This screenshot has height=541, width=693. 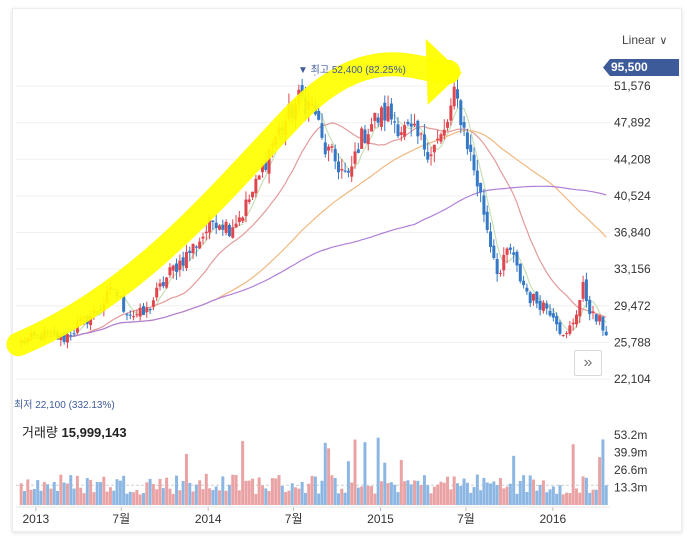 What do you see at coordinates (35, 519) in the screenshot?
I see `x-tick-label: 2013` at bounding box center [35, 519].